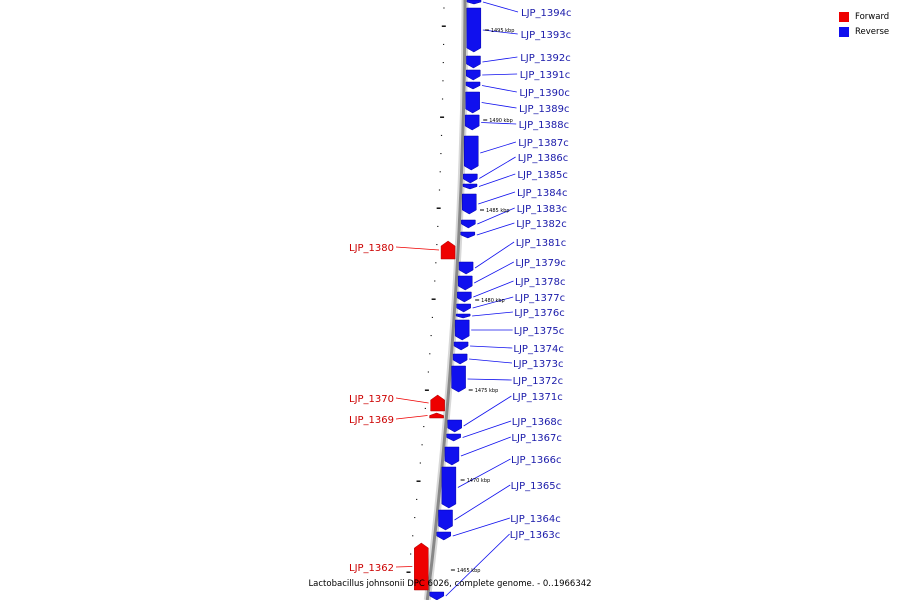 This screenshot has height=600, width=900. I want to click on kbp-label: 1480 kbp, so click(493, 301).